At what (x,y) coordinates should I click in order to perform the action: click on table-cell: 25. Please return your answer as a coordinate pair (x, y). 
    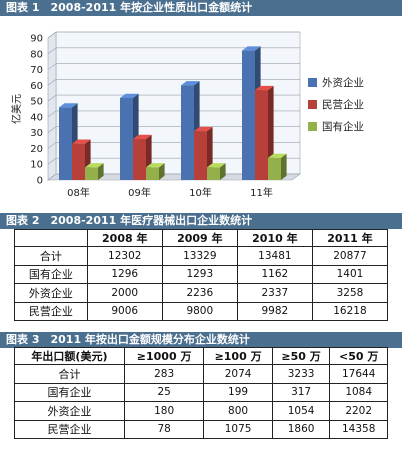
    Looking at the image, I should click on (164, 392).